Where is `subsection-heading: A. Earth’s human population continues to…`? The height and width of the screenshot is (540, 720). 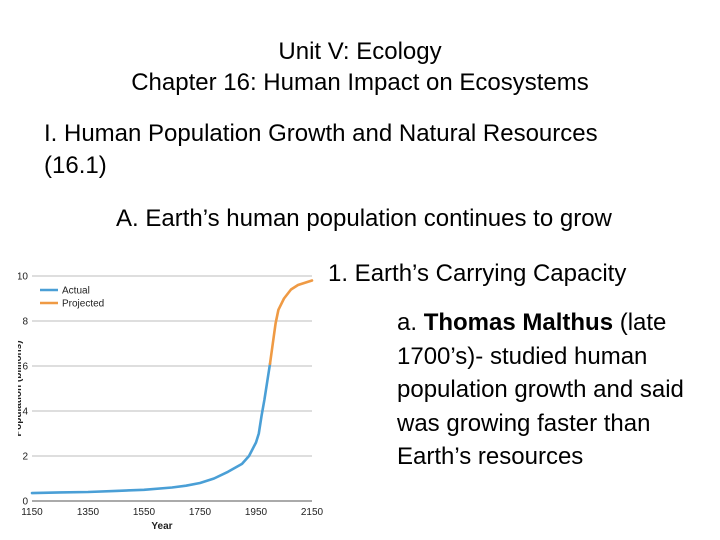
subsection-heading: A. Earth’s human population continues to… is located at coordinates (364, 218).